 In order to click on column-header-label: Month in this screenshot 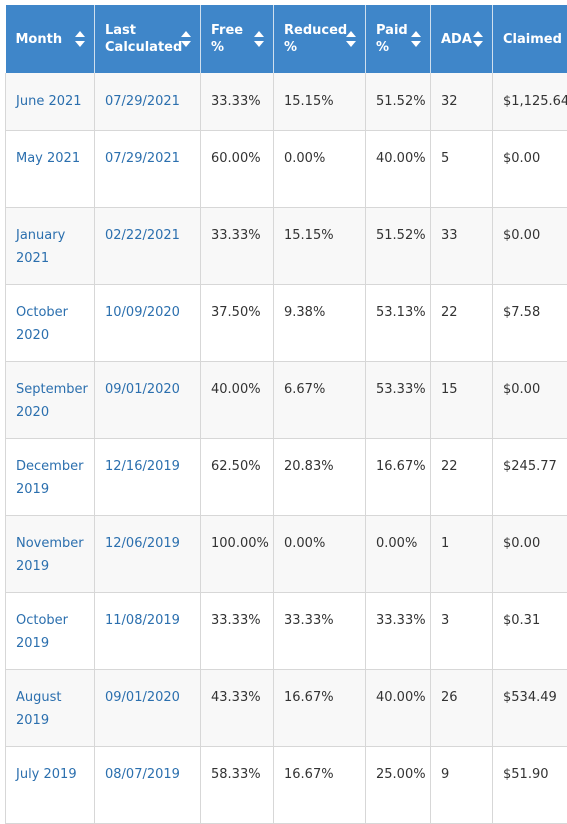, I will do `click(39, 39)`.